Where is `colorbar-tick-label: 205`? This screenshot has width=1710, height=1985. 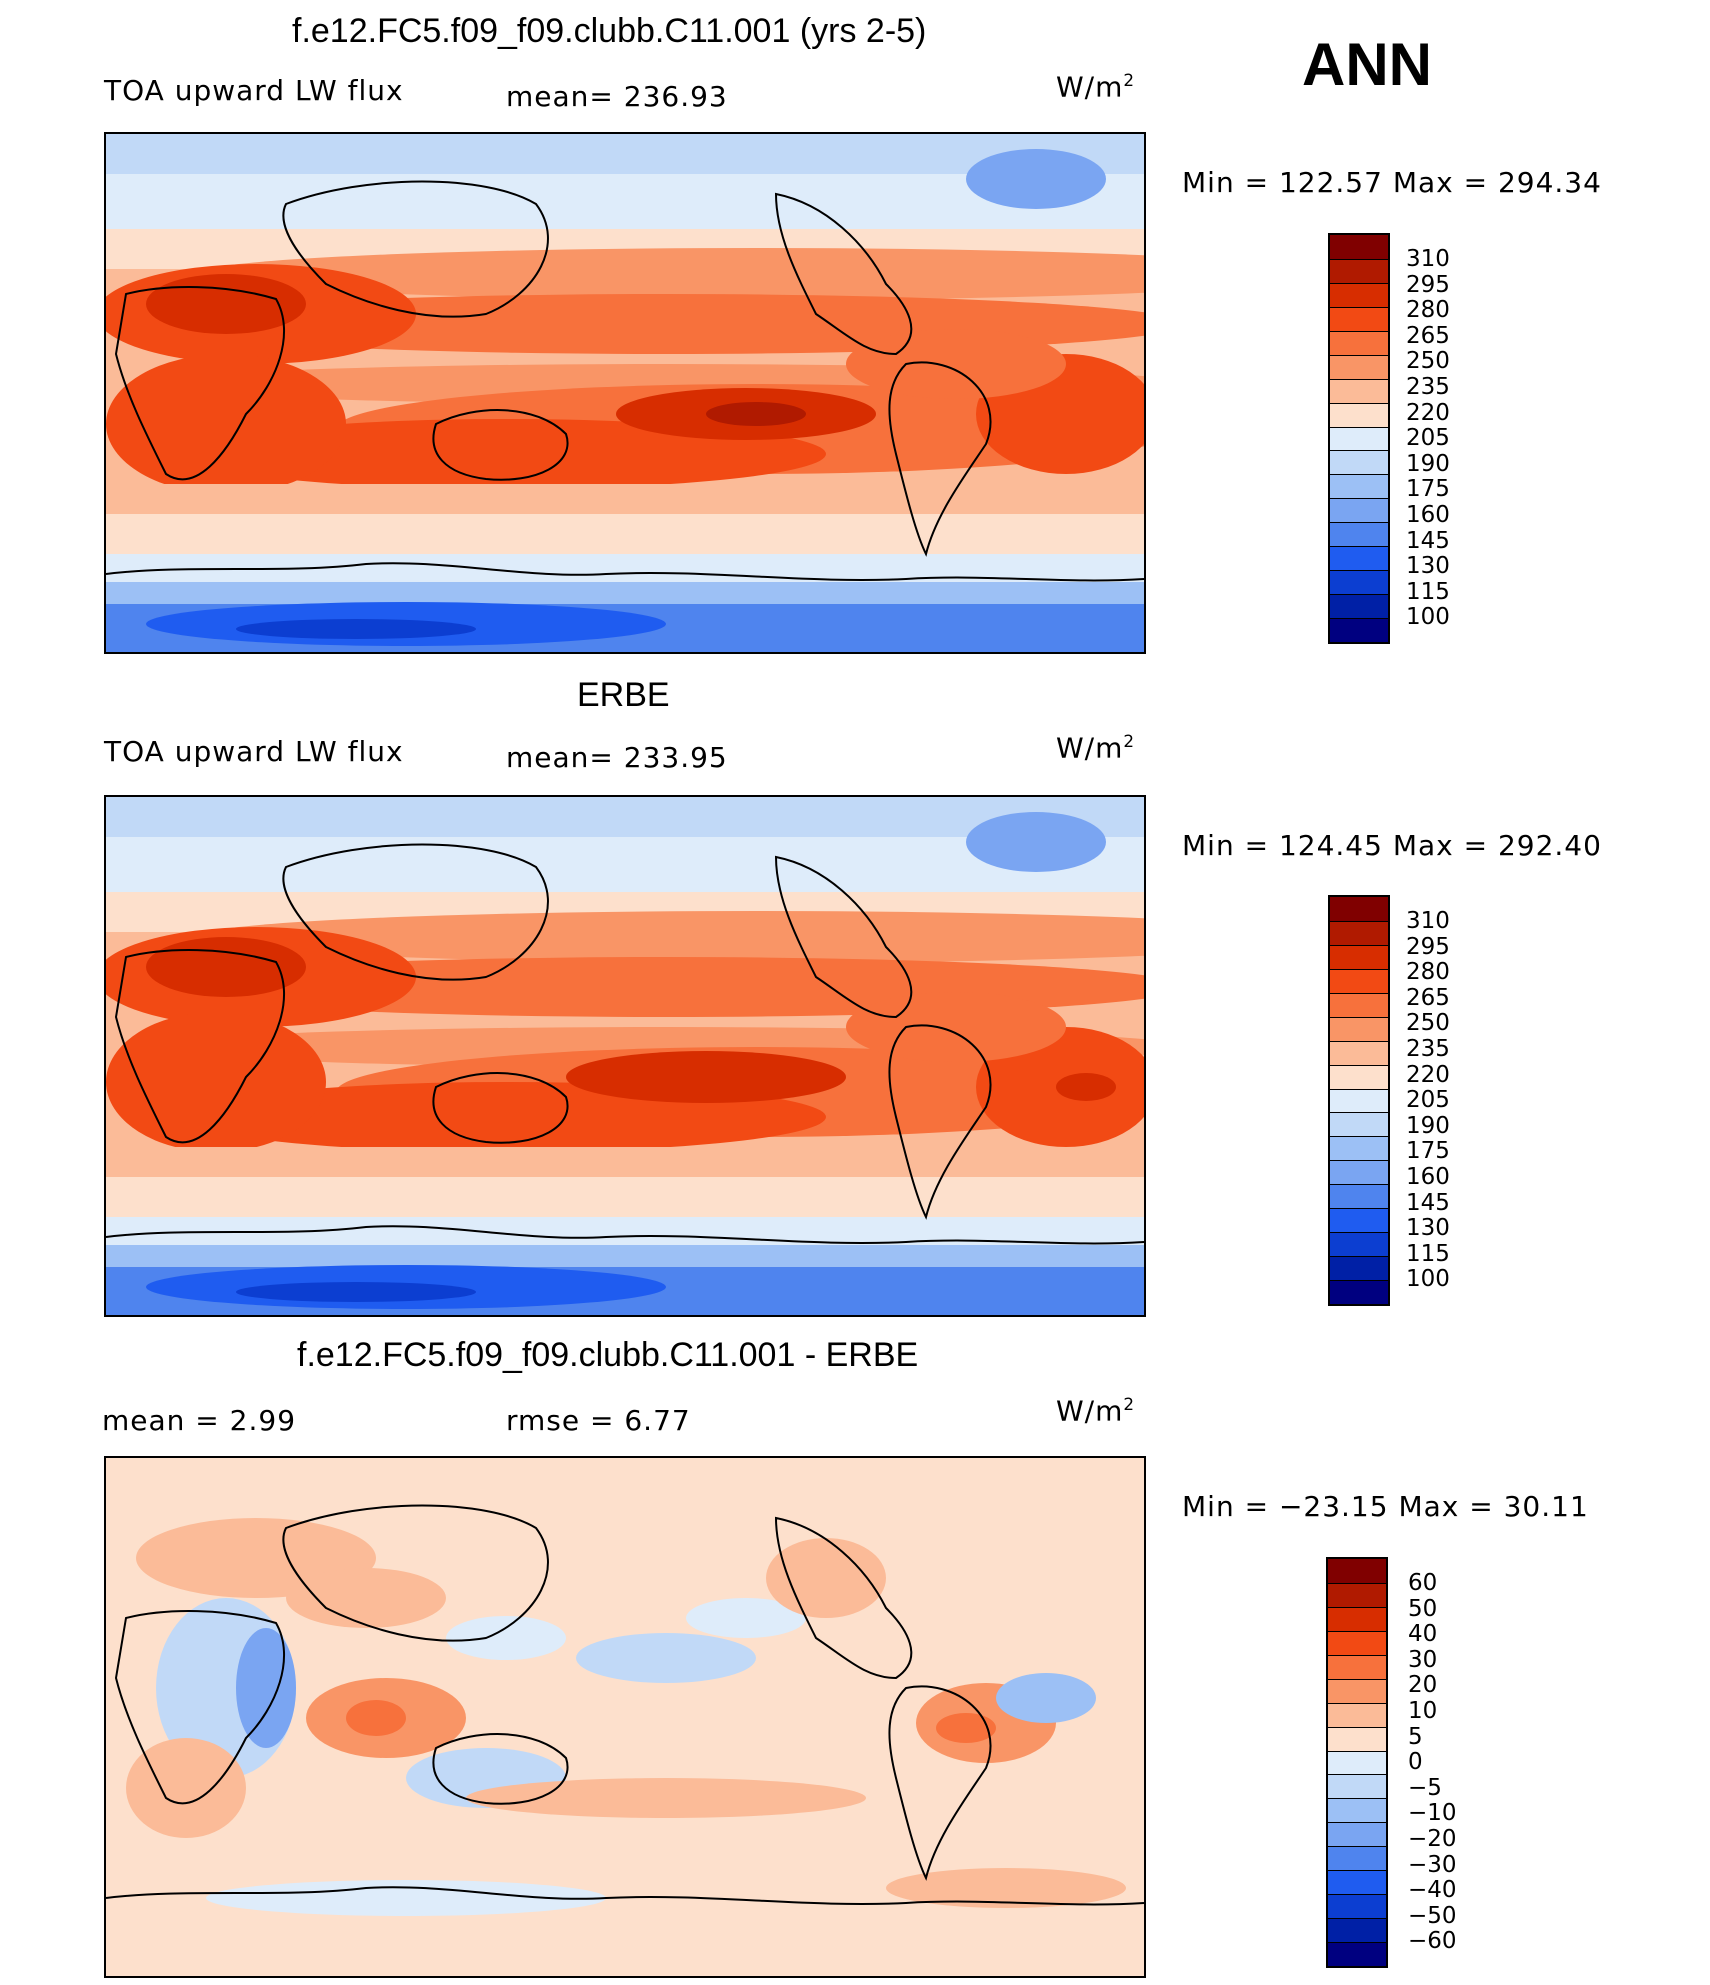
colorbar-tick-label: 205 is located at coordinates (1428, 438).